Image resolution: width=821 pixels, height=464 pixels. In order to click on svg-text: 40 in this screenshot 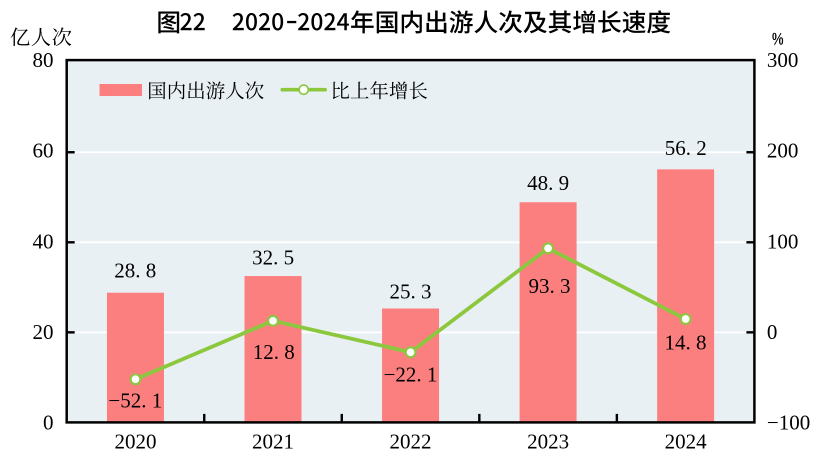, I will do `click(43, 241)`.